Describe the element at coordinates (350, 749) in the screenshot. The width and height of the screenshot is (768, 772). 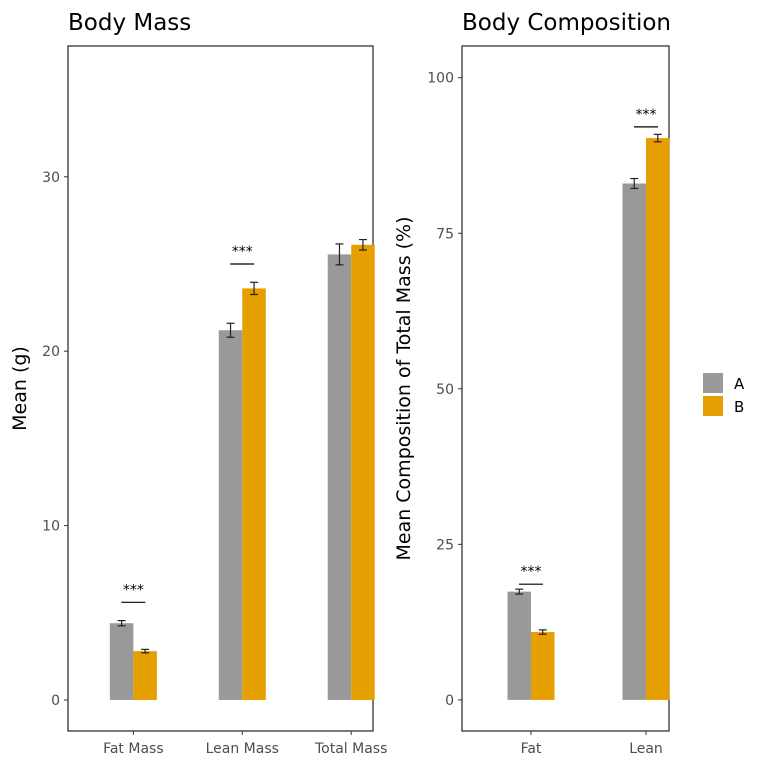
I see `x-tick-label: Total Mass` at that location.